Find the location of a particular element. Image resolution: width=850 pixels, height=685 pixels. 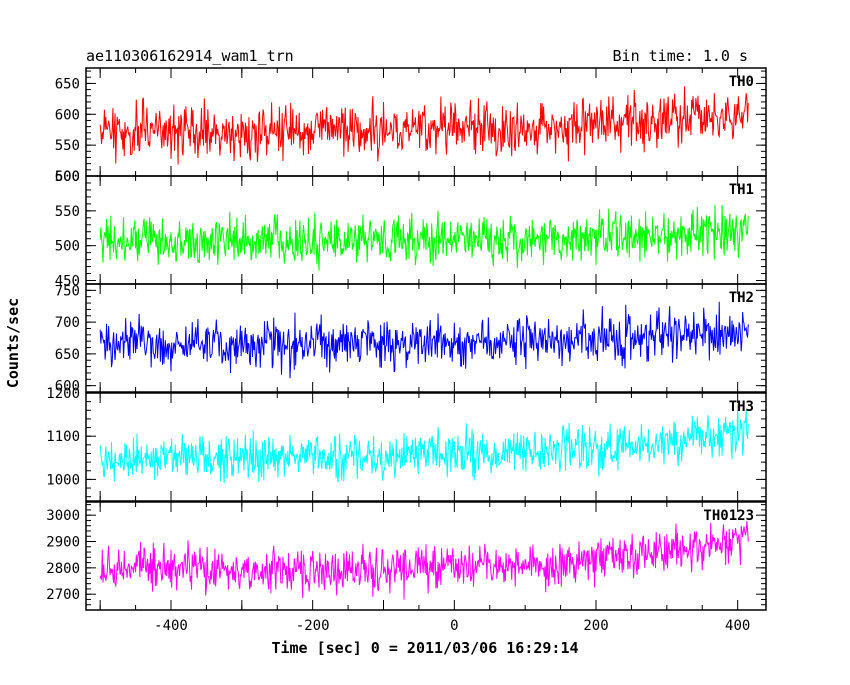

x-tick-label: 200 is located at coordinates (595, 626).